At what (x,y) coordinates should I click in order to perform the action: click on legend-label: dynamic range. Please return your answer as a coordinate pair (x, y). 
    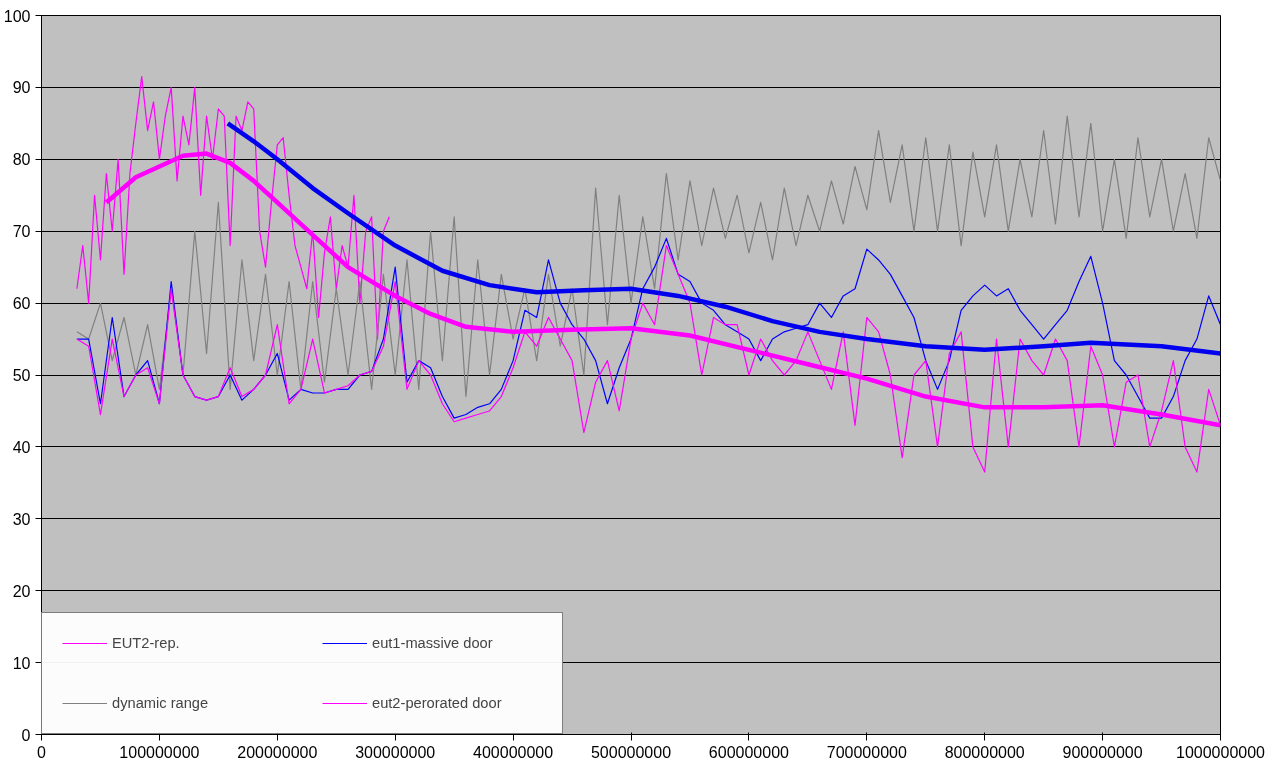
    Looking at the image, I should click on (161, 703).